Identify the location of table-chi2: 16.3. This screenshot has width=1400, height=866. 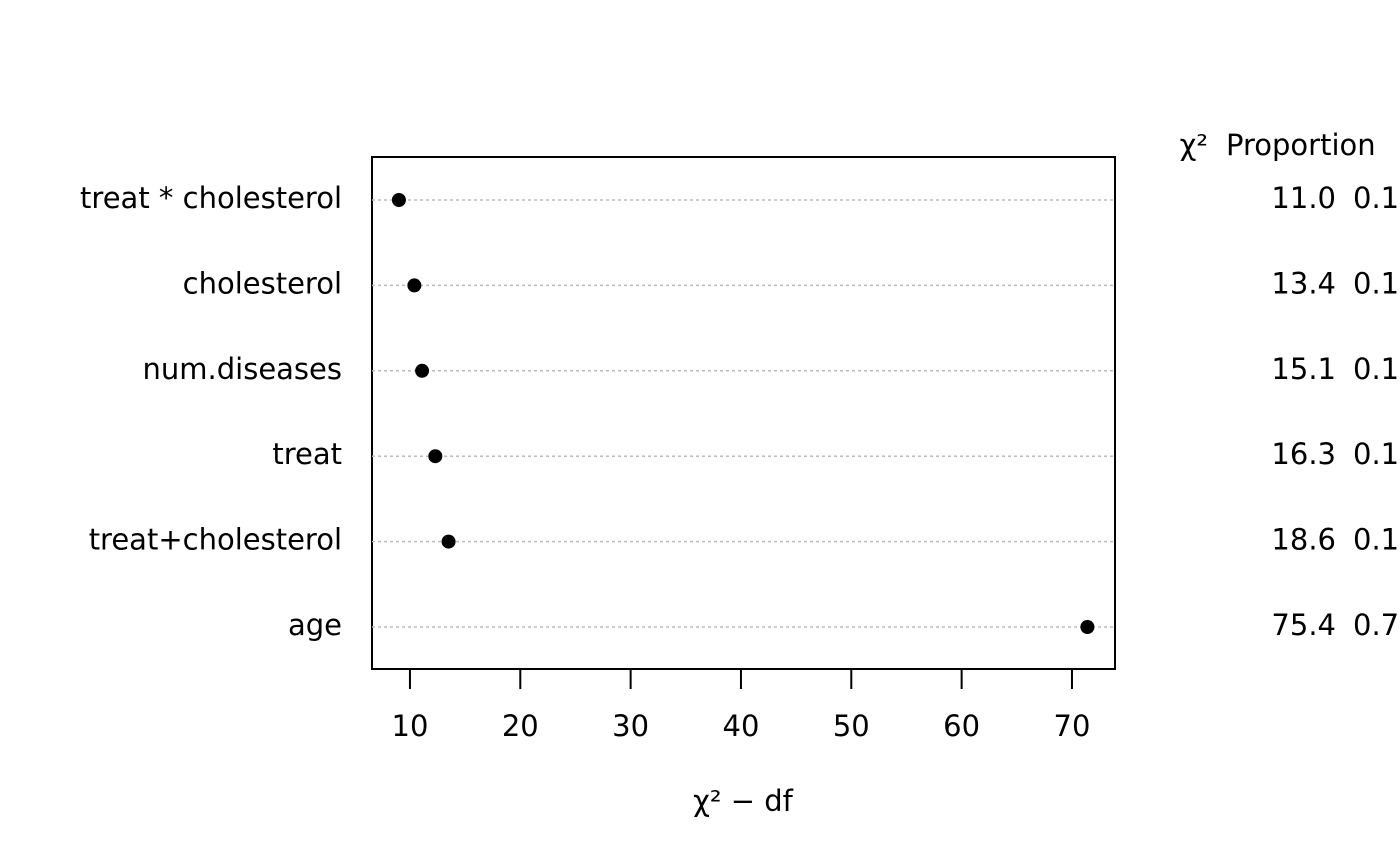
(1303, 454).